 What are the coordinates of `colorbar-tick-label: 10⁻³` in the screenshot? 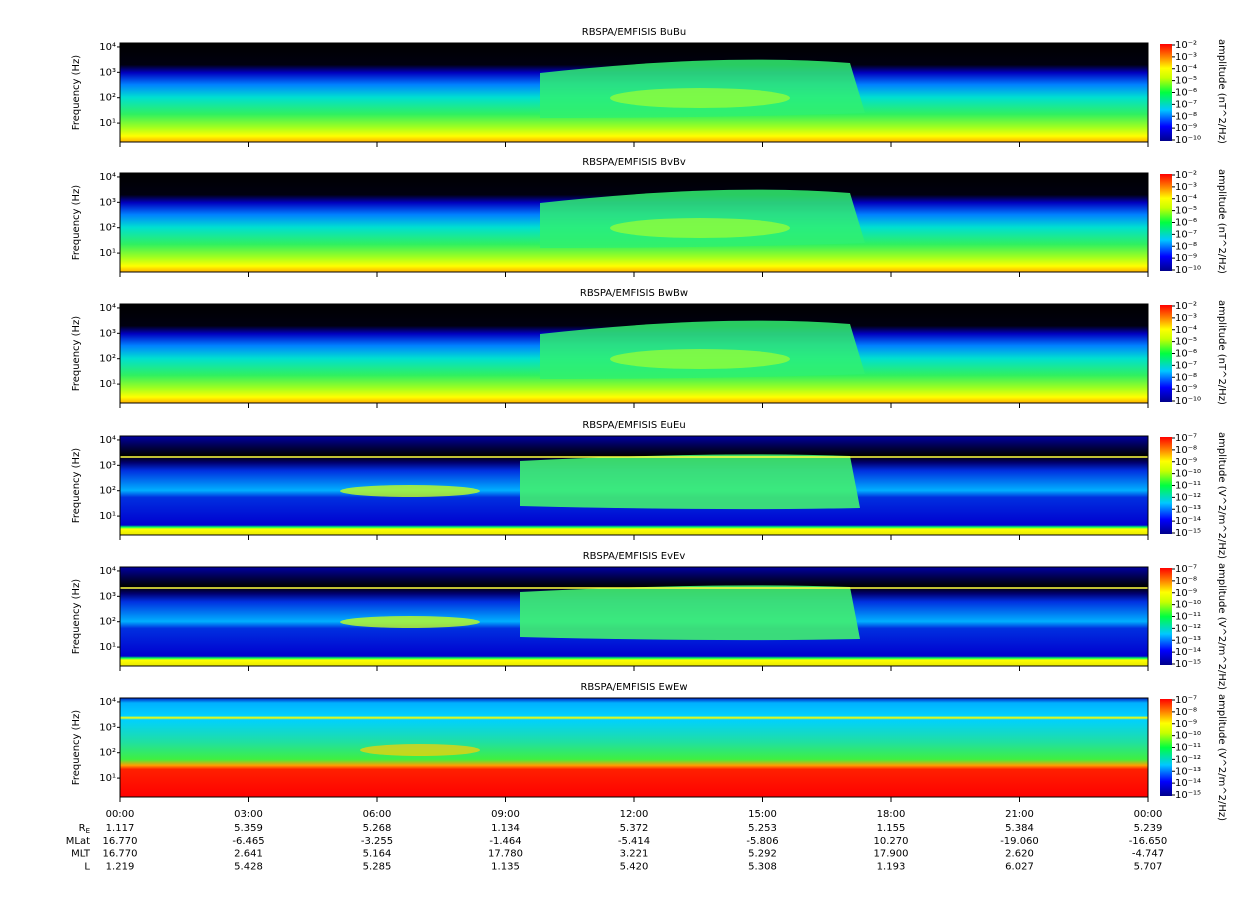 It's located at (1186, 187).